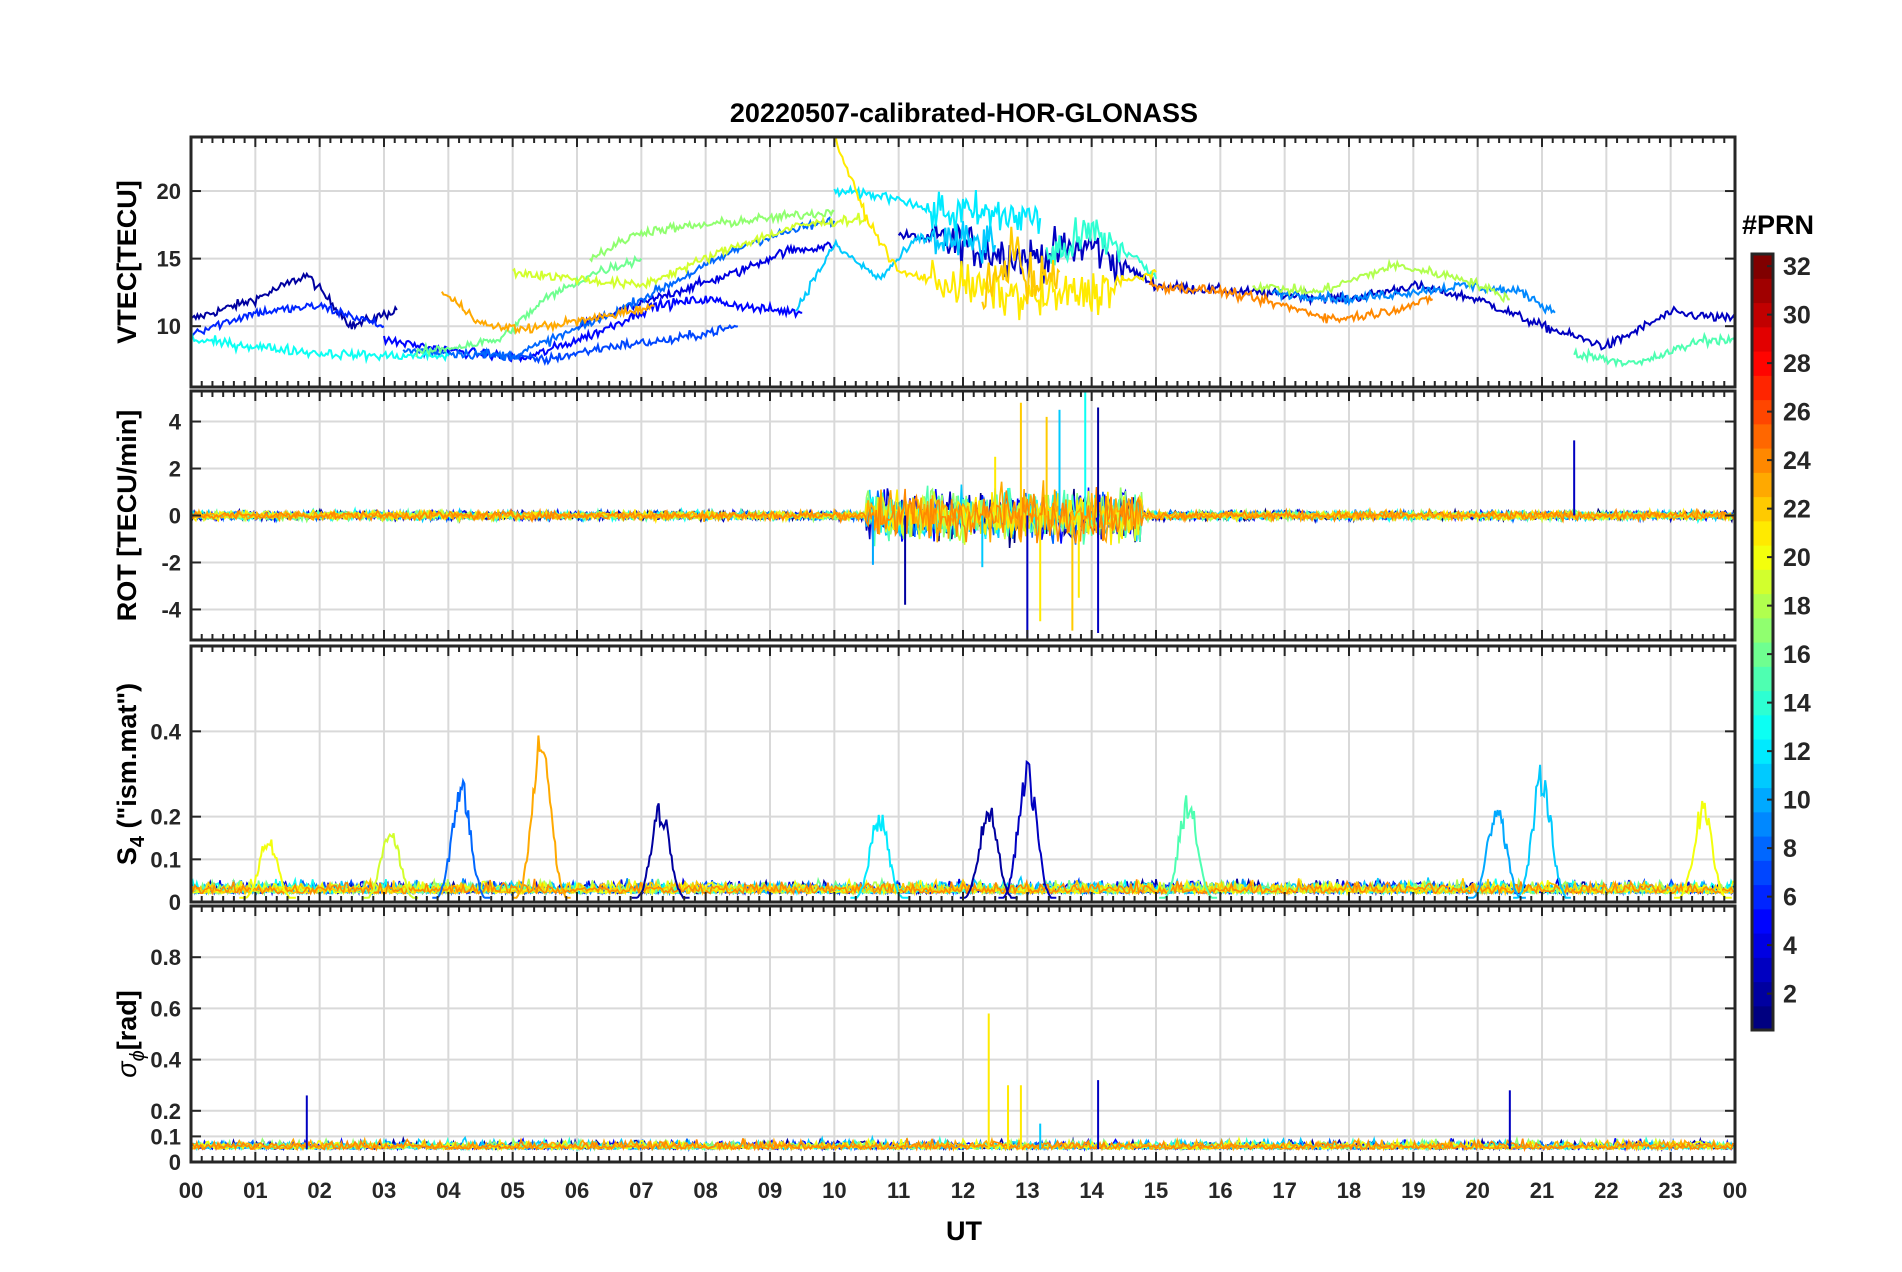 This screenshot has width=1902, height=1272. I want to click on x-tick-label: 10, so click(834, 1190).